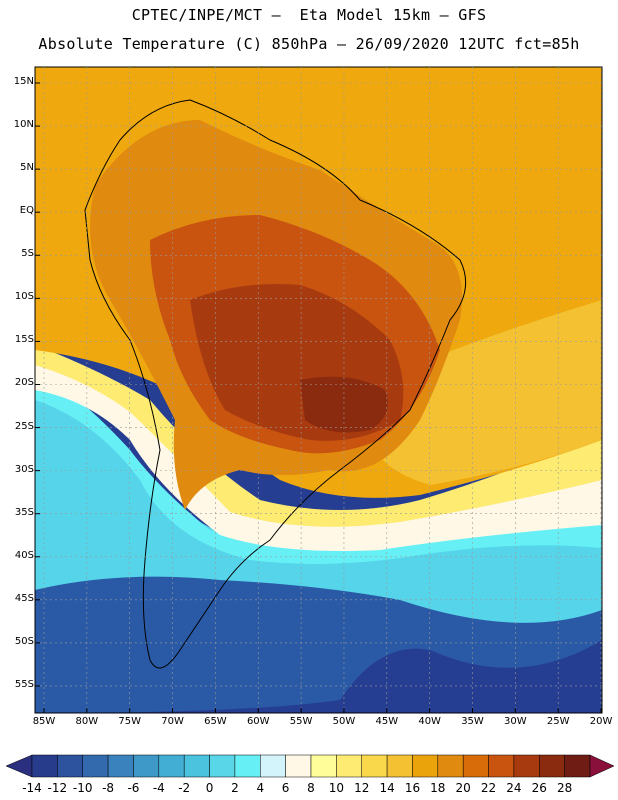  I want to click on lat-label: EQ, so click(26, 211).